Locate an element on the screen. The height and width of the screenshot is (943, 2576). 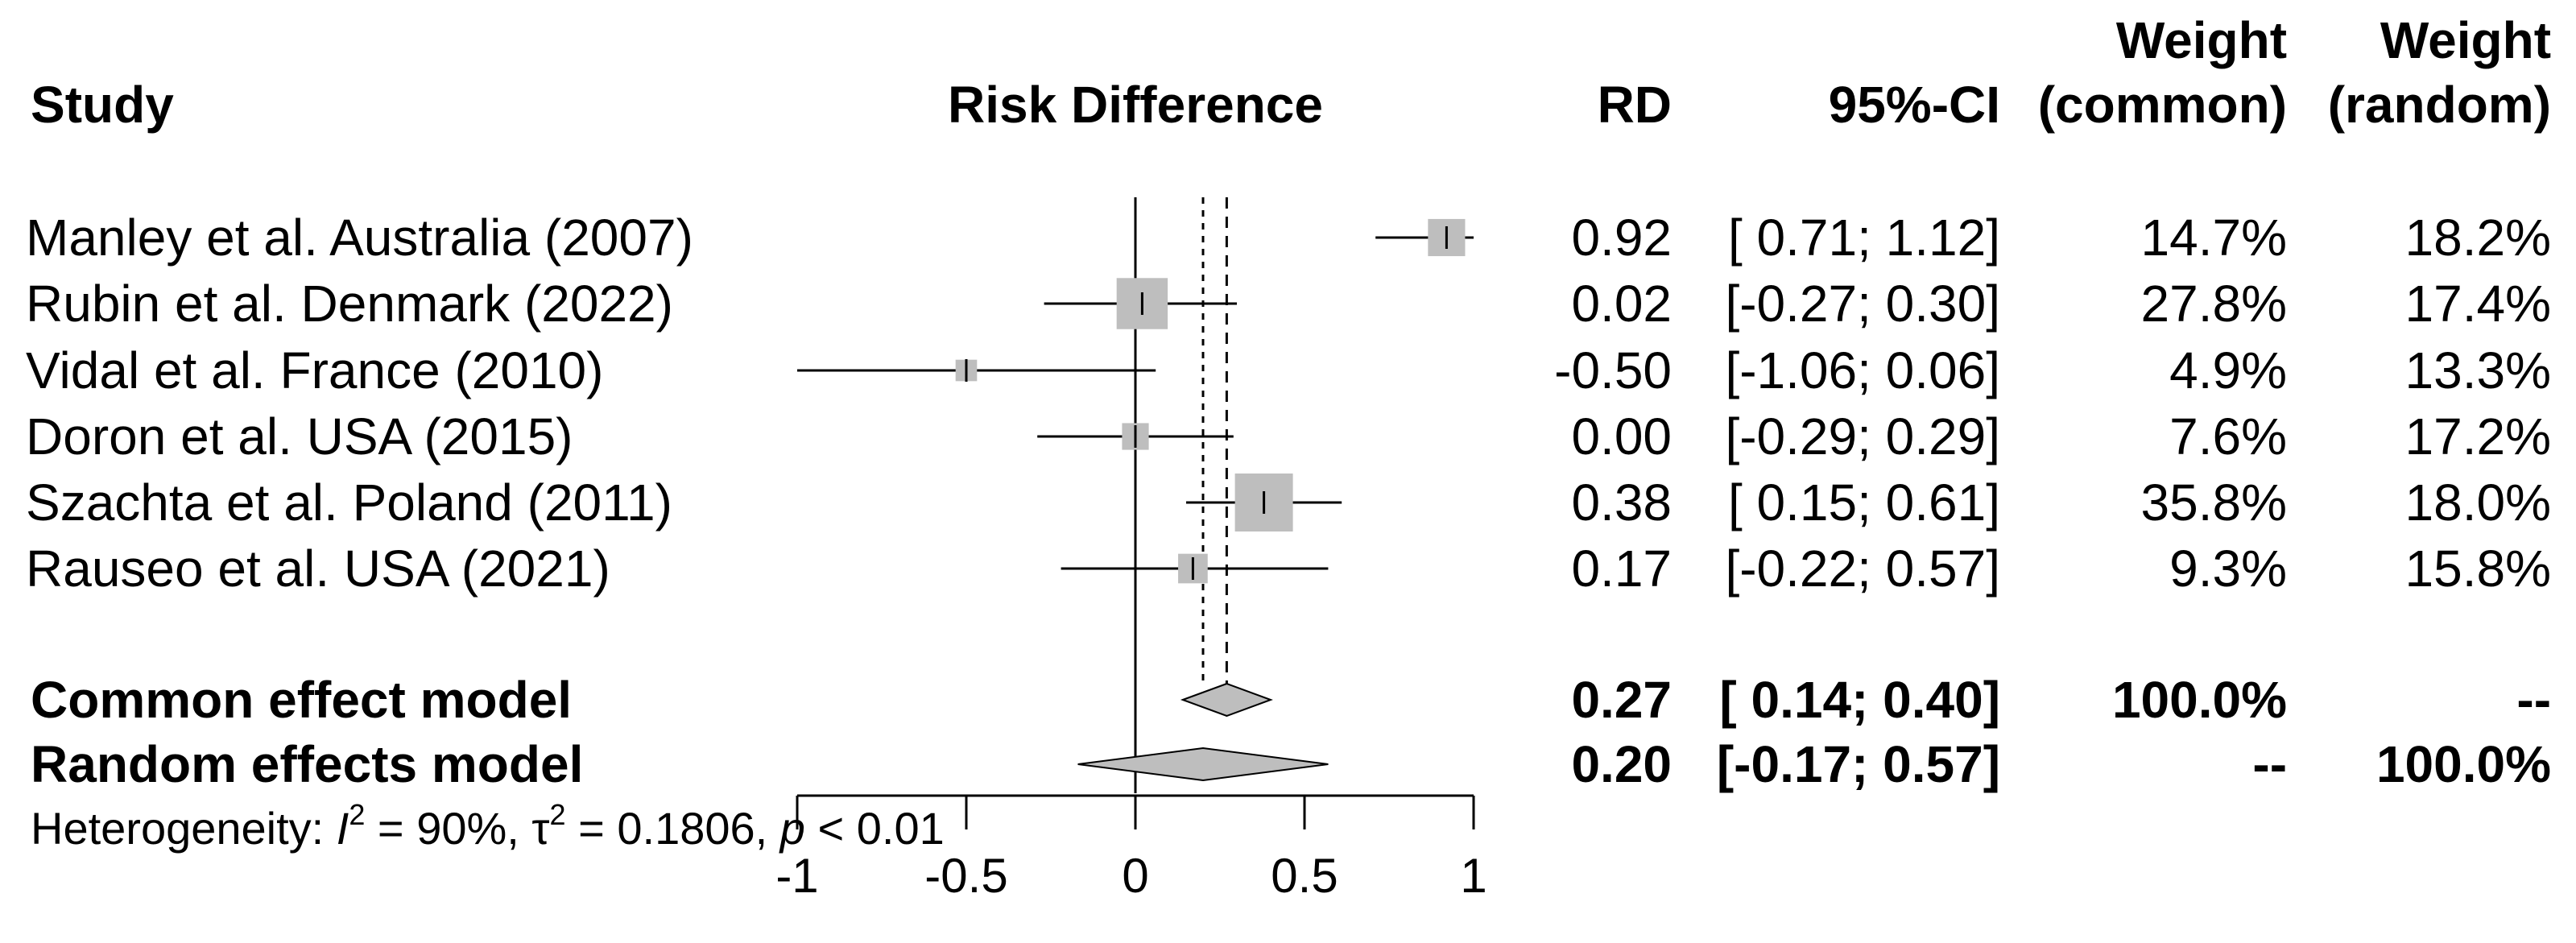
study-weight-common: 9.3% is located at coordinates (2228, 569).